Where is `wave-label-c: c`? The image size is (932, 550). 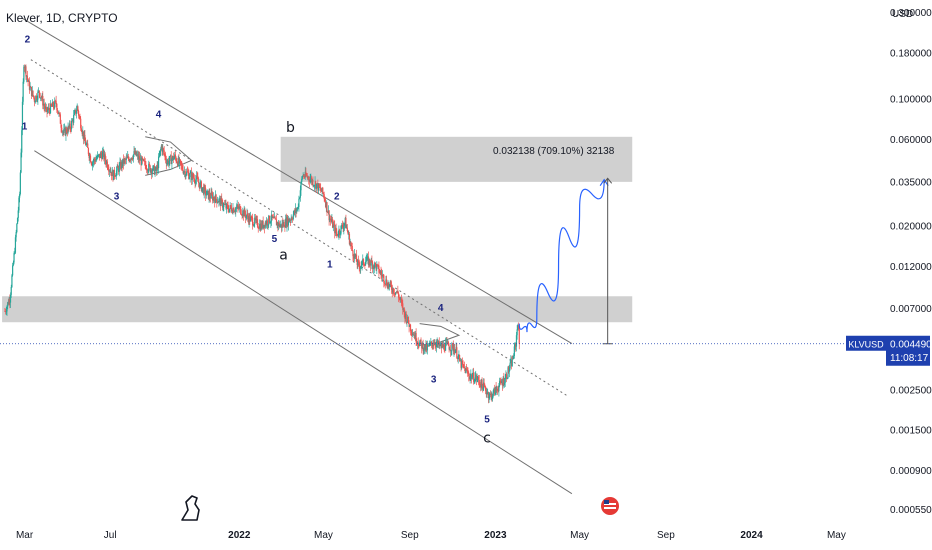 wave-label-c: c is located at coordinates (487, 439).